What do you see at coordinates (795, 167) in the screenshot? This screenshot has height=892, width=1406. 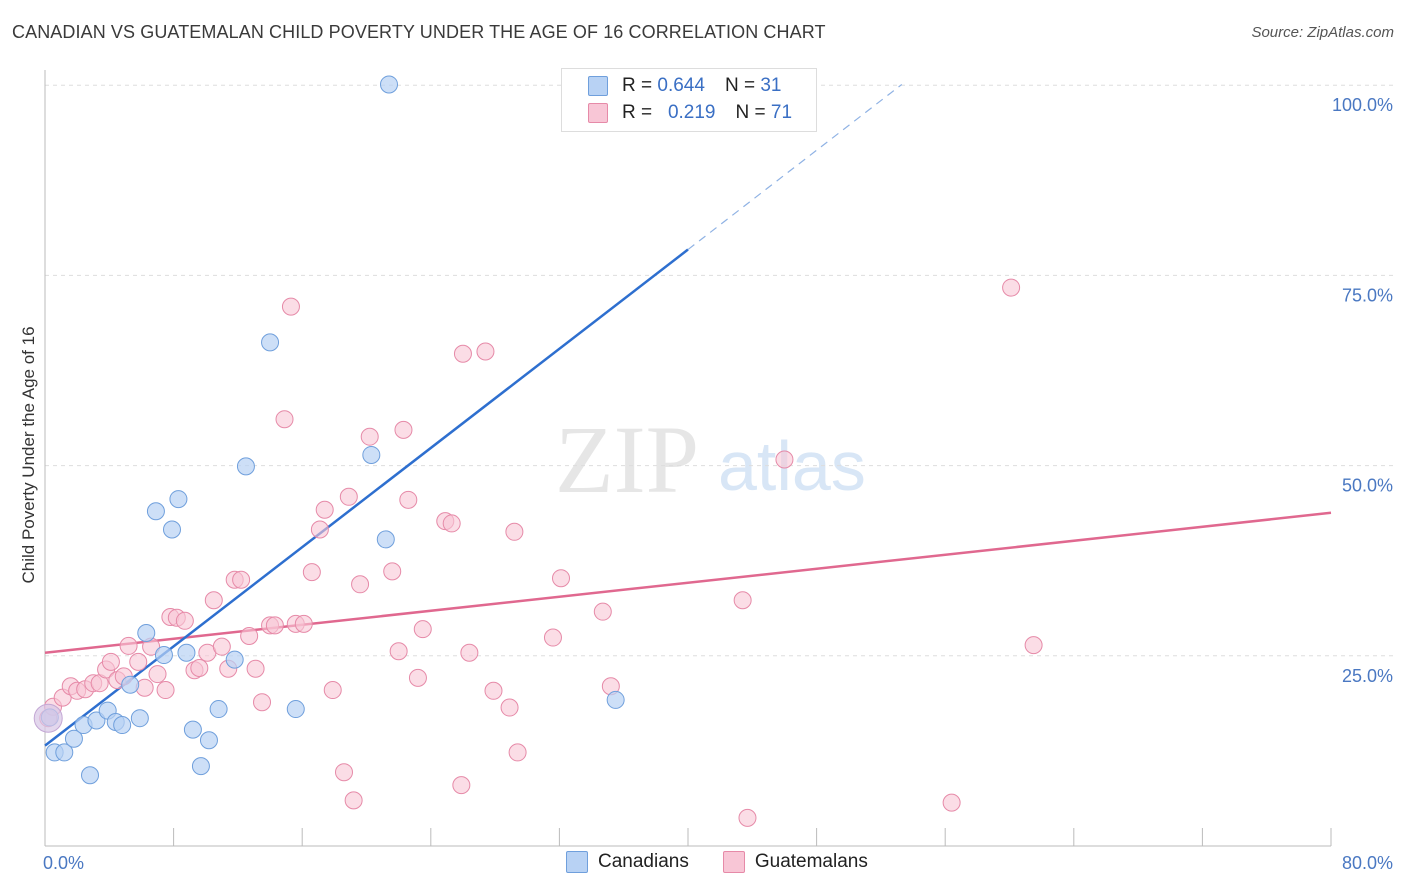 I see `canadians-trend-extension` at bounding box center [795, 167].